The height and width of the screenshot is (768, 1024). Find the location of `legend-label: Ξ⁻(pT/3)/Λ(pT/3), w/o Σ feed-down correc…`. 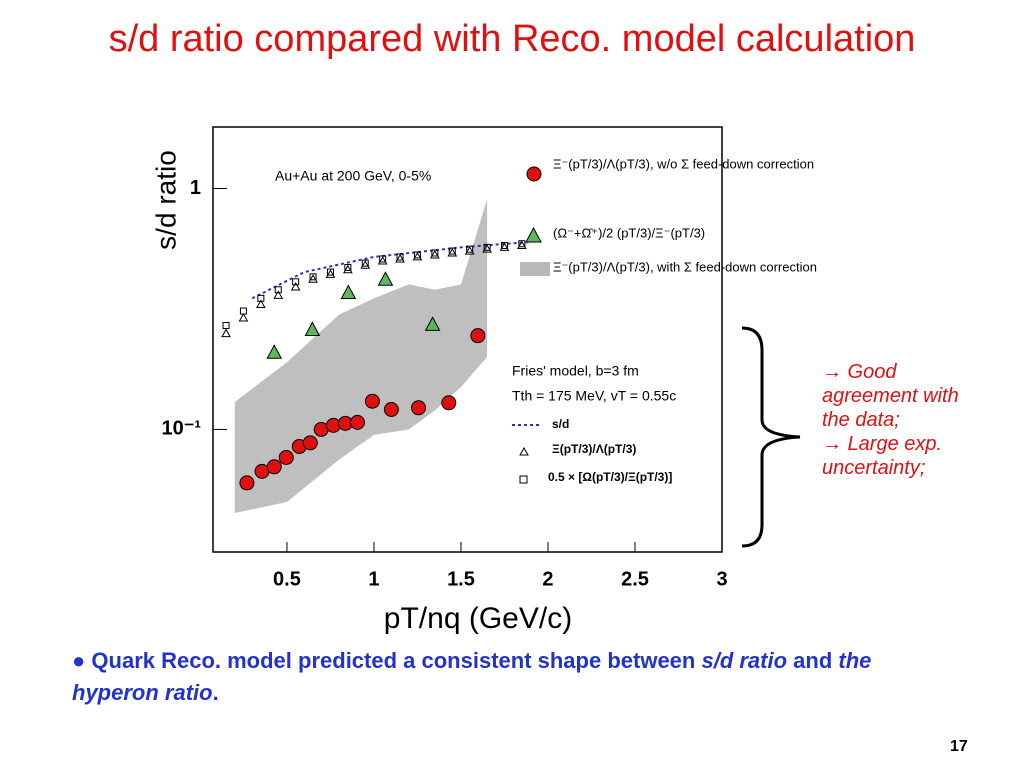

legend-label: Ξ⁻(pT/3)/Λ(pT/3), w/o Σ feed-down correc… is located at coordinates (683, 163).